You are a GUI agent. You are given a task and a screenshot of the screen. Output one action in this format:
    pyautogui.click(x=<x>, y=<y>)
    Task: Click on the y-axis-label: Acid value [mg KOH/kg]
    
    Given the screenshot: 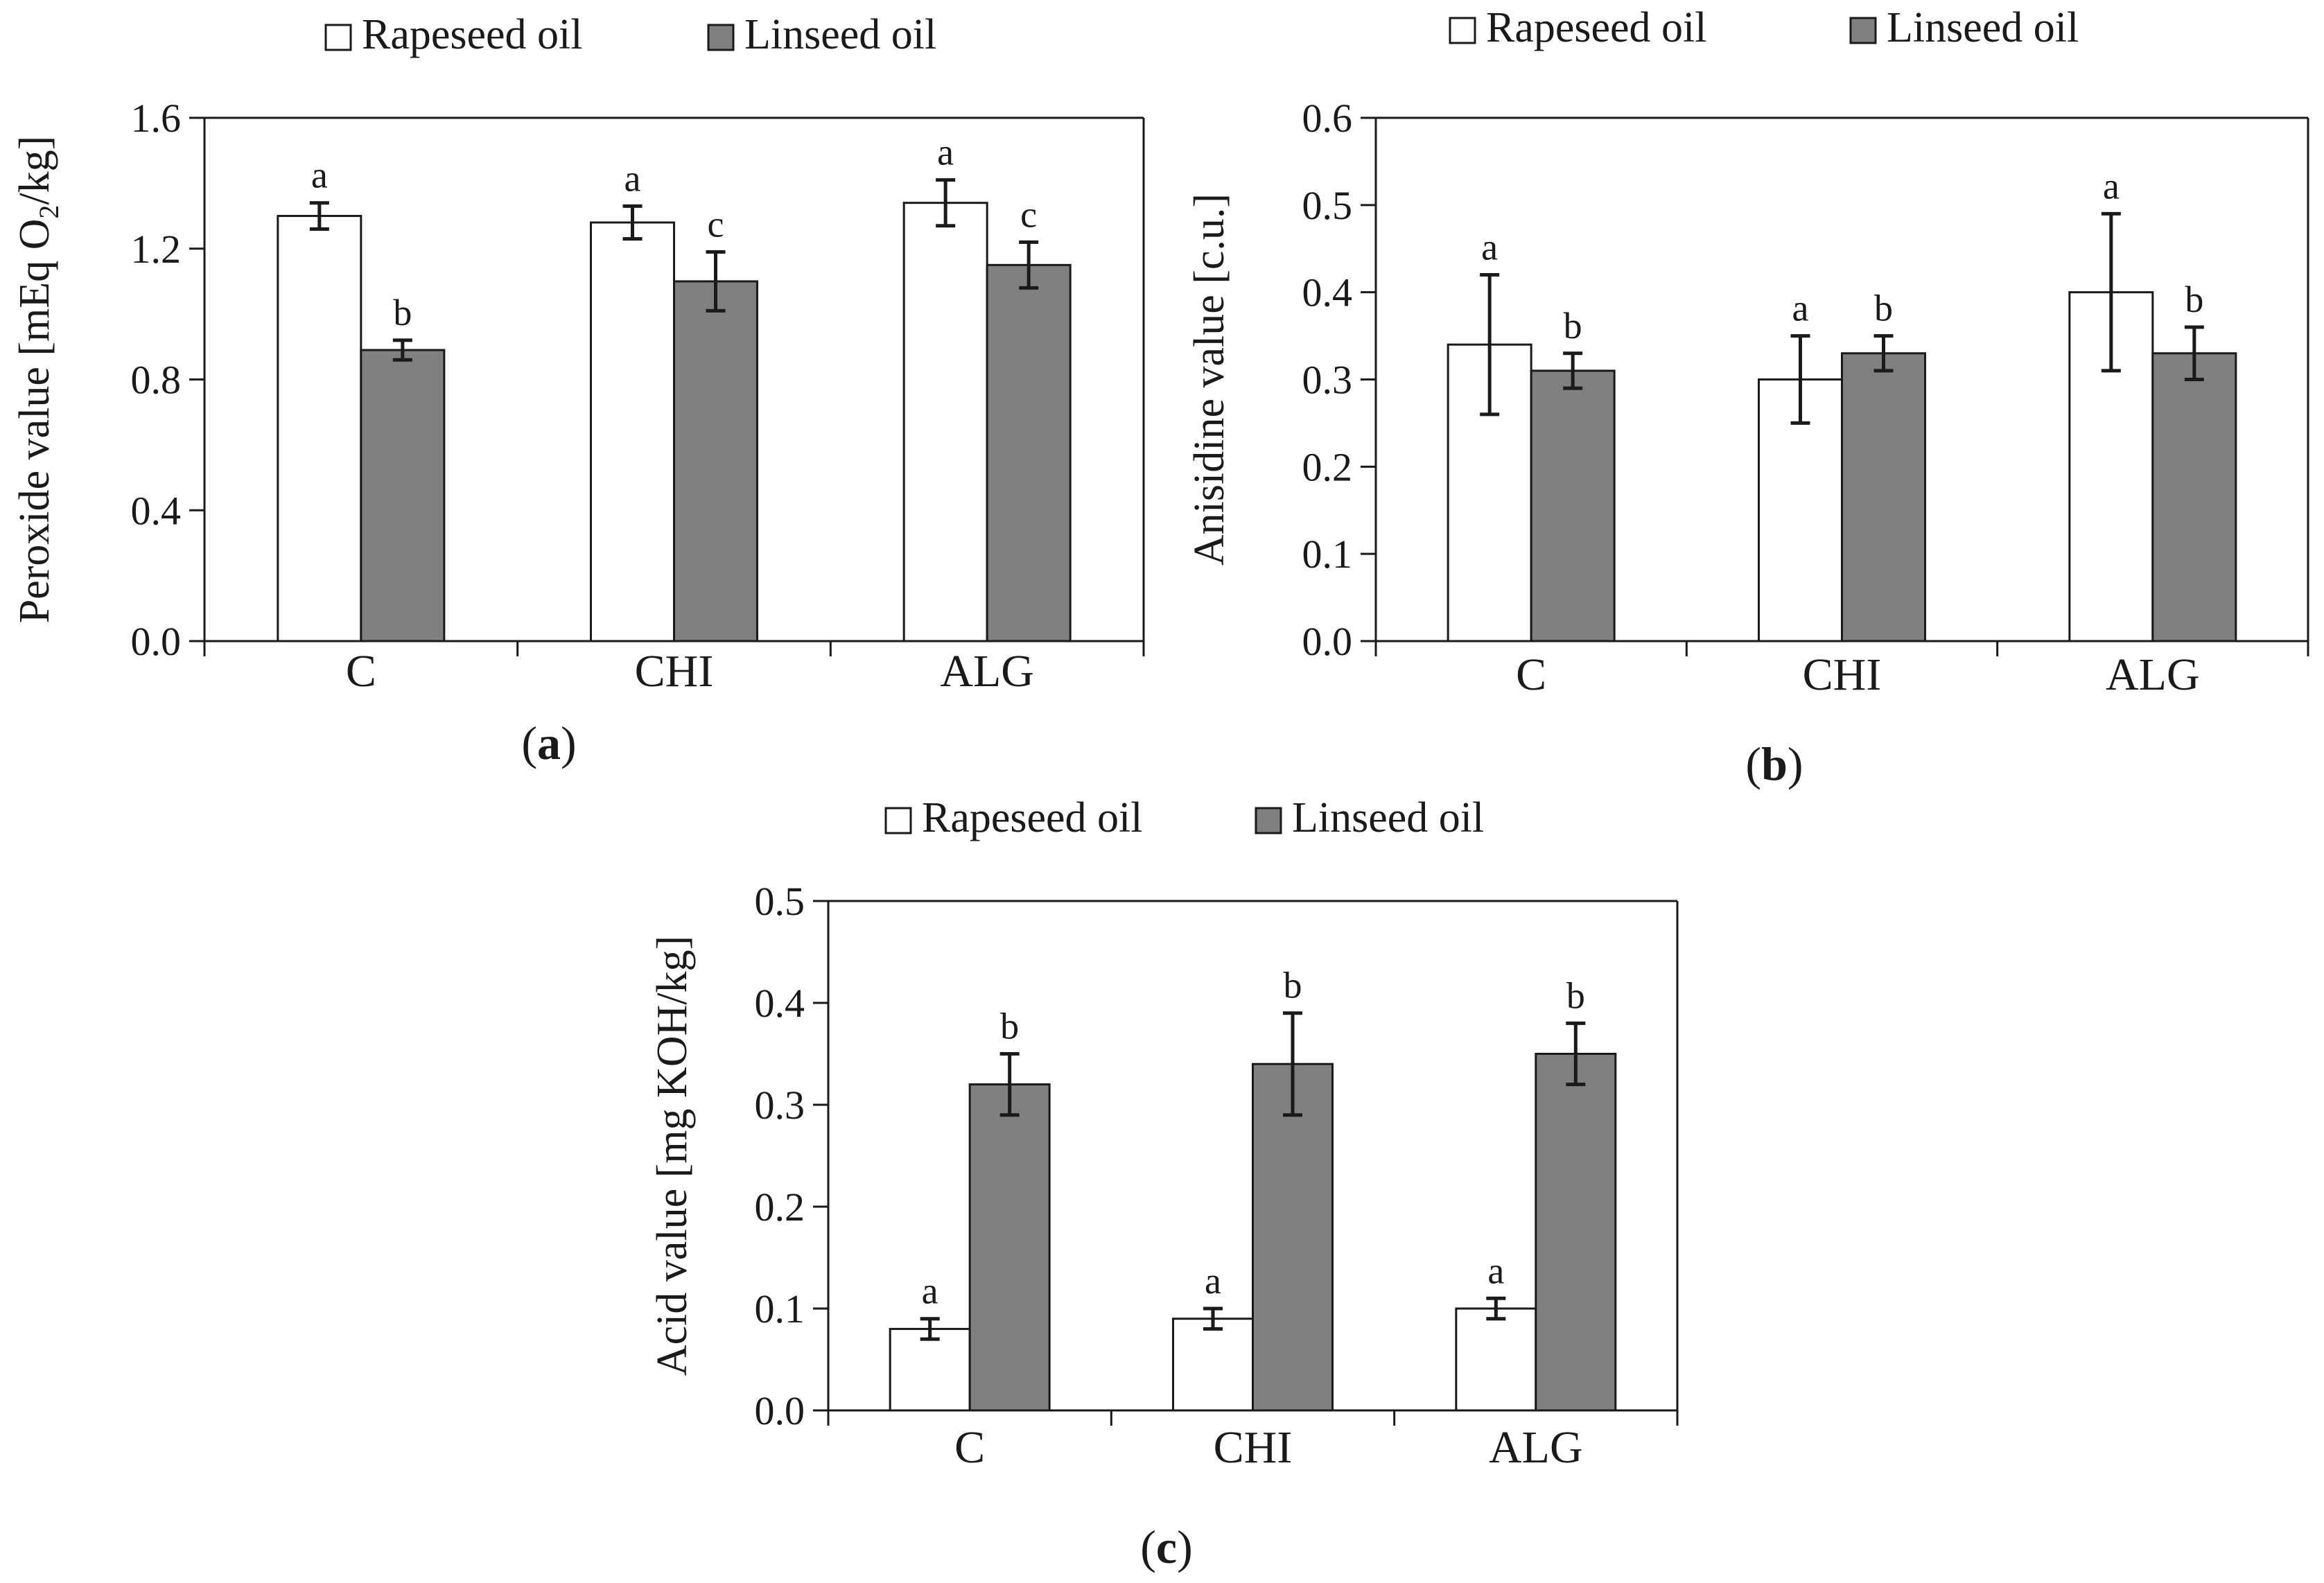 What is the action you would take?
    pyautogui.click(x=672, y=1156)
    